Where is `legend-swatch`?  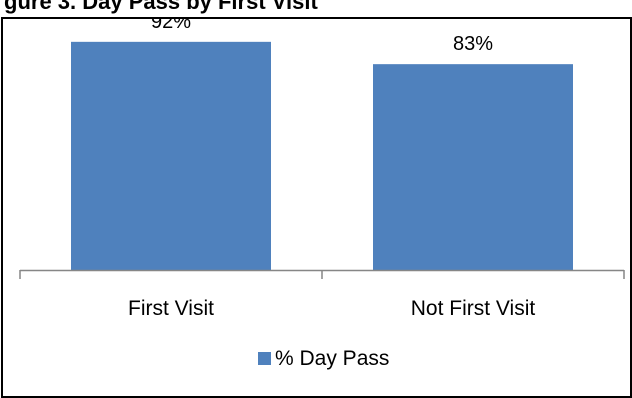
legend-swatch is located at coordinates (264, 358).